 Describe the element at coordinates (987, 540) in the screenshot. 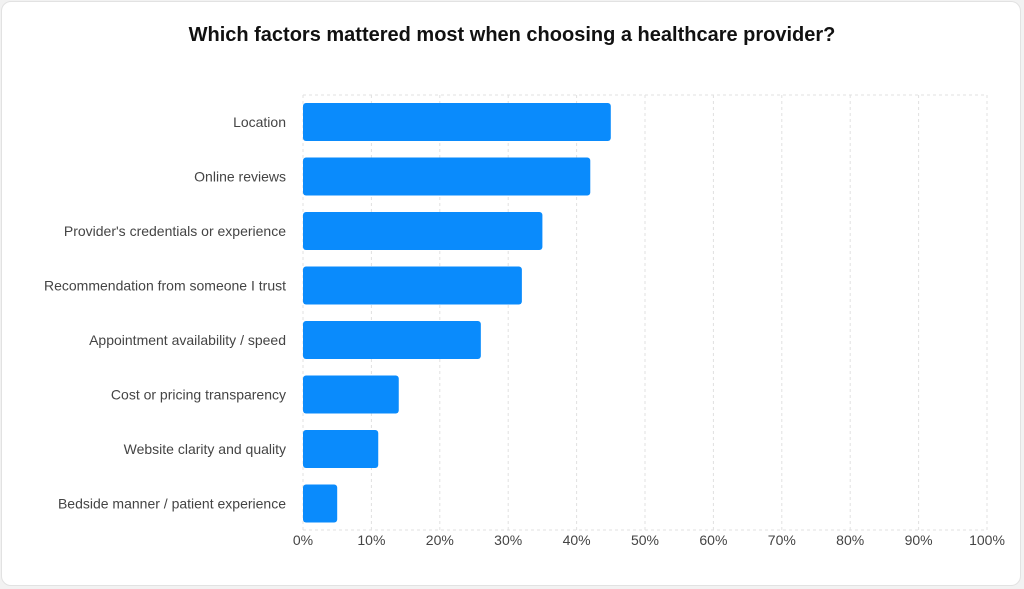

I see `x-tick-label: 100%` at that location.